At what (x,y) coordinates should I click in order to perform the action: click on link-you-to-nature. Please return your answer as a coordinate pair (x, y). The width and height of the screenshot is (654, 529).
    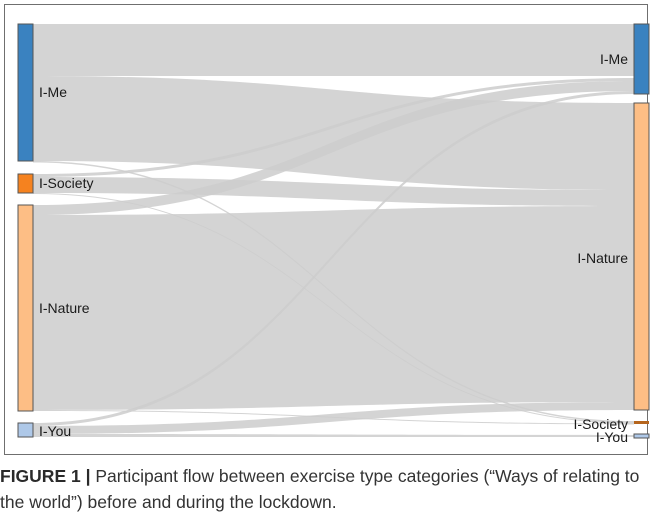
    Looking at the image, I should click on (333, 418).